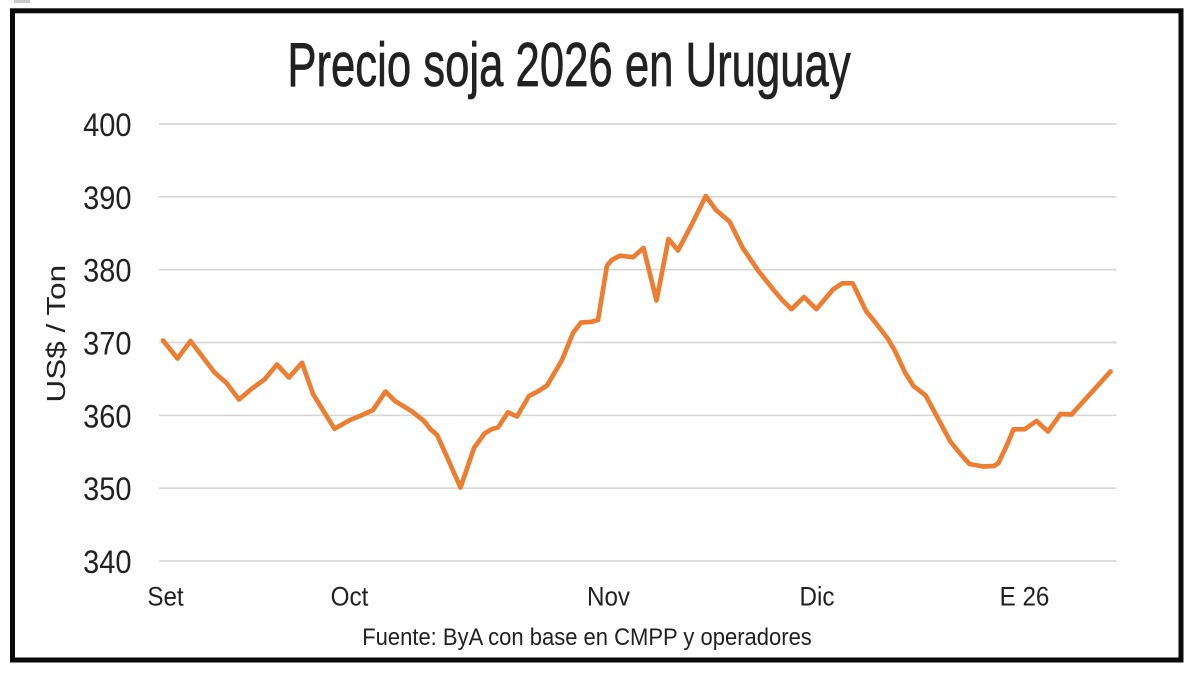 This screenshot has height=675, width=1200. I want to click on svg-text: Set, so click(165, 596).